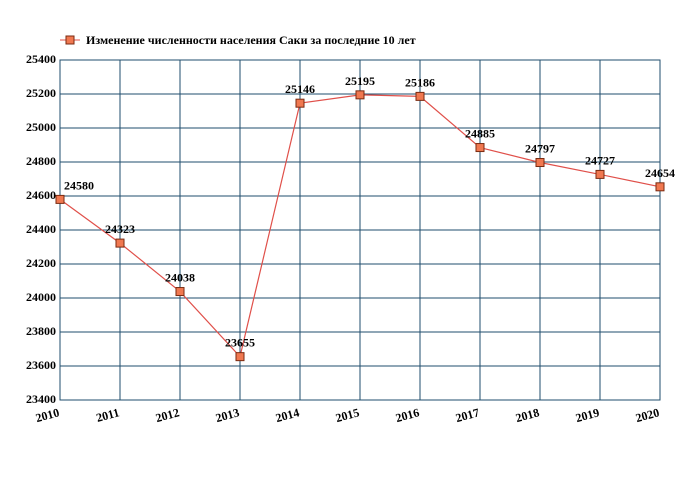  I want to click on y-tick-label: 24800, so click(41, 161).